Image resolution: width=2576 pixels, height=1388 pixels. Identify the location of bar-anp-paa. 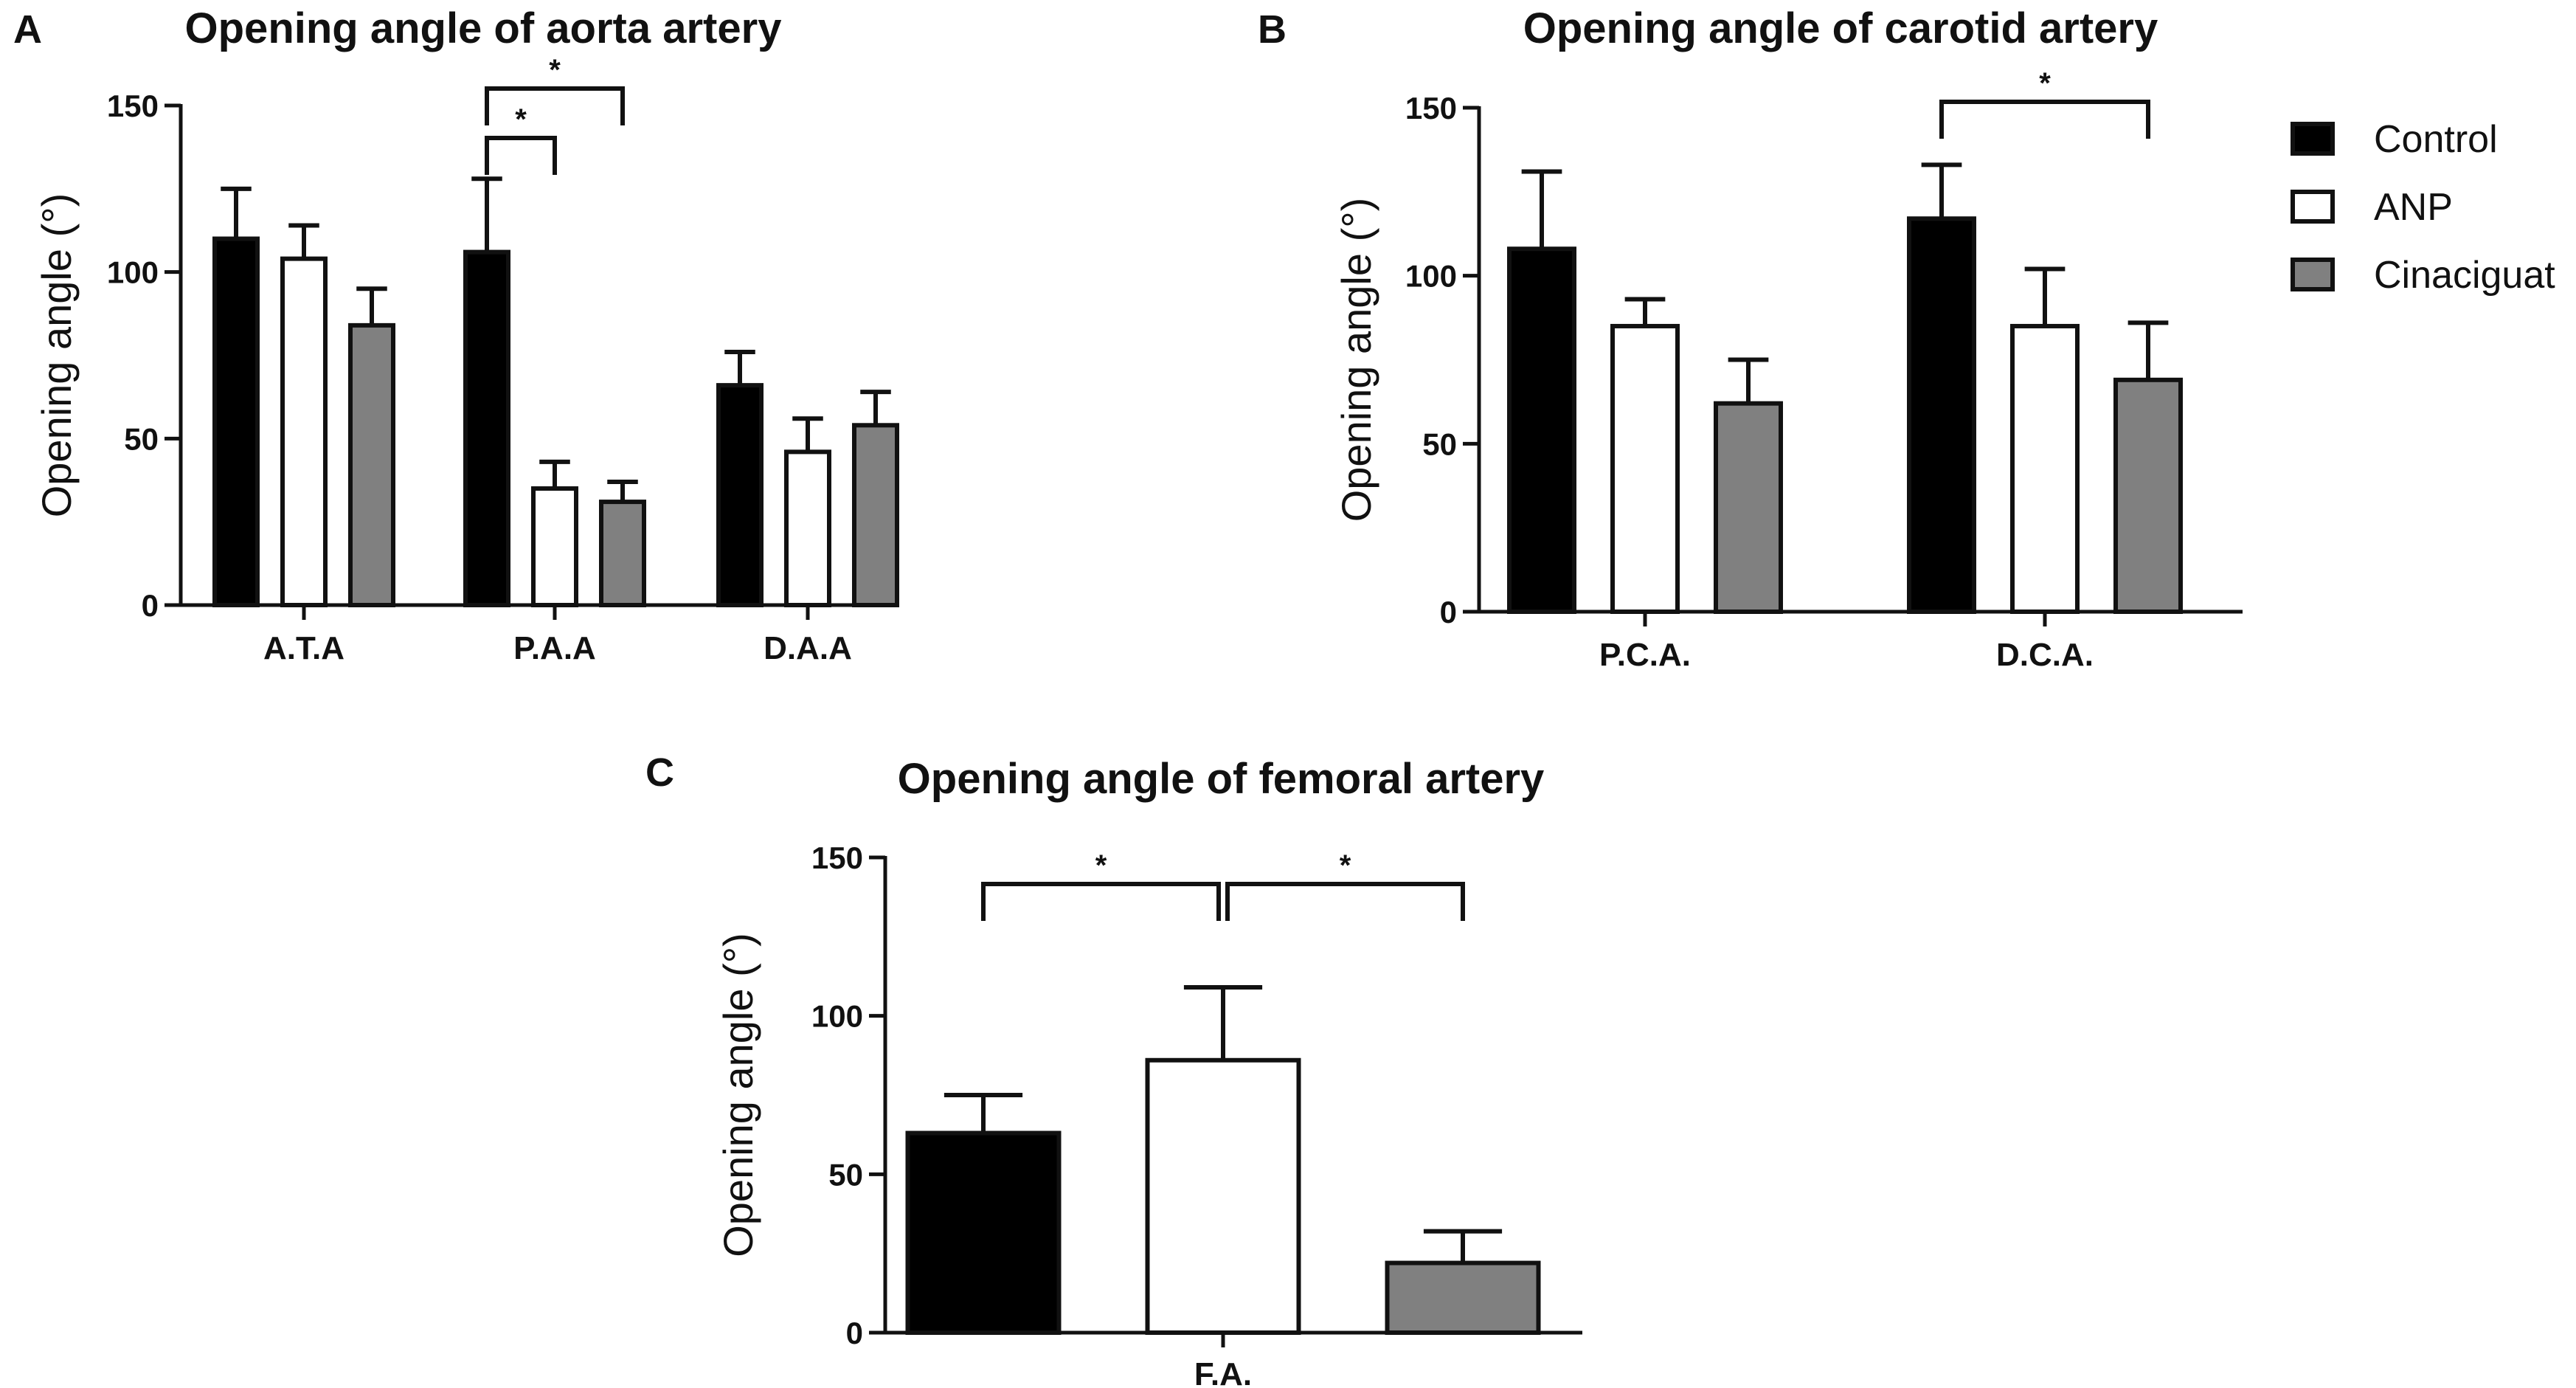
(554, 546).